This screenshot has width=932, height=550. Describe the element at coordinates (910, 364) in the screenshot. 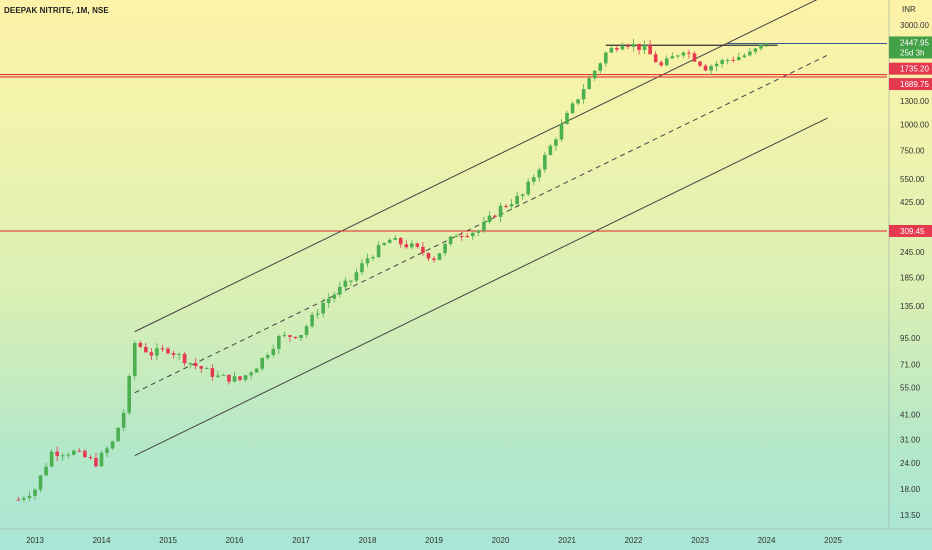

I see `y-tick-label-10: 71.00` at that location.